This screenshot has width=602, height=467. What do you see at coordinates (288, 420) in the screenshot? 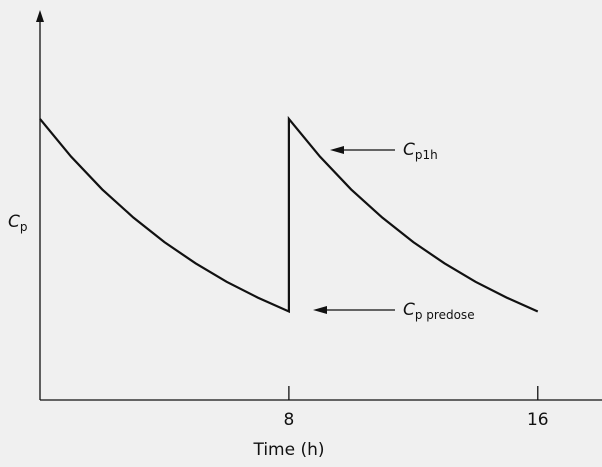
I see `x-tick-label: 8` at bounding box center [288, 420].